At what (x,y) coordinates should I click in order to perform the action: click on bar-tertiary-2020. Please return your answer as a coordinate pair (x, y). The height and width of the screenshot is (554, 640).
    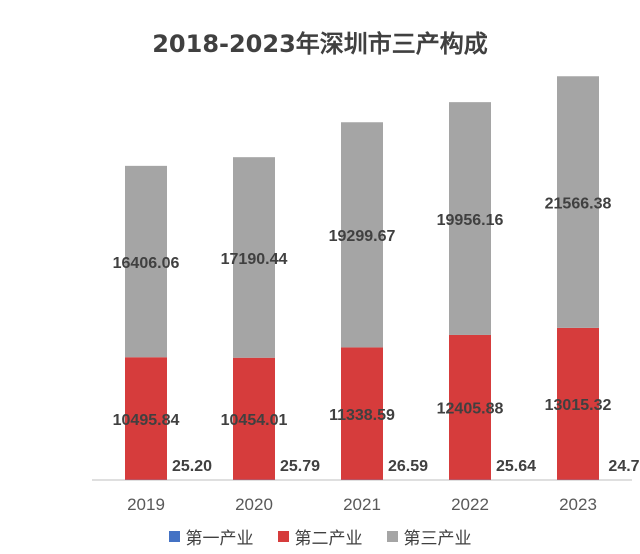
    Looking at the image, I should click on (254, 257).